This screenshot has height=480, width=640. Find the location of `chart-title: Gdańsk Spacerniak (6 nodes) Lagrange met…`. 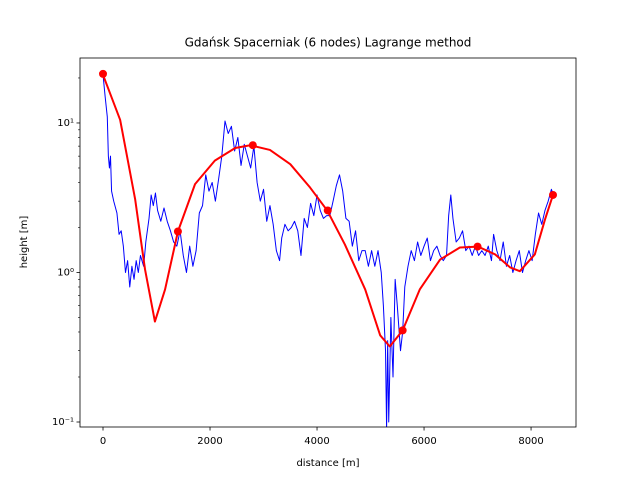

chart-title: Gdańsk Spacerniak (6 nodes) Lagrange met… is located at coordinates (328, 43).